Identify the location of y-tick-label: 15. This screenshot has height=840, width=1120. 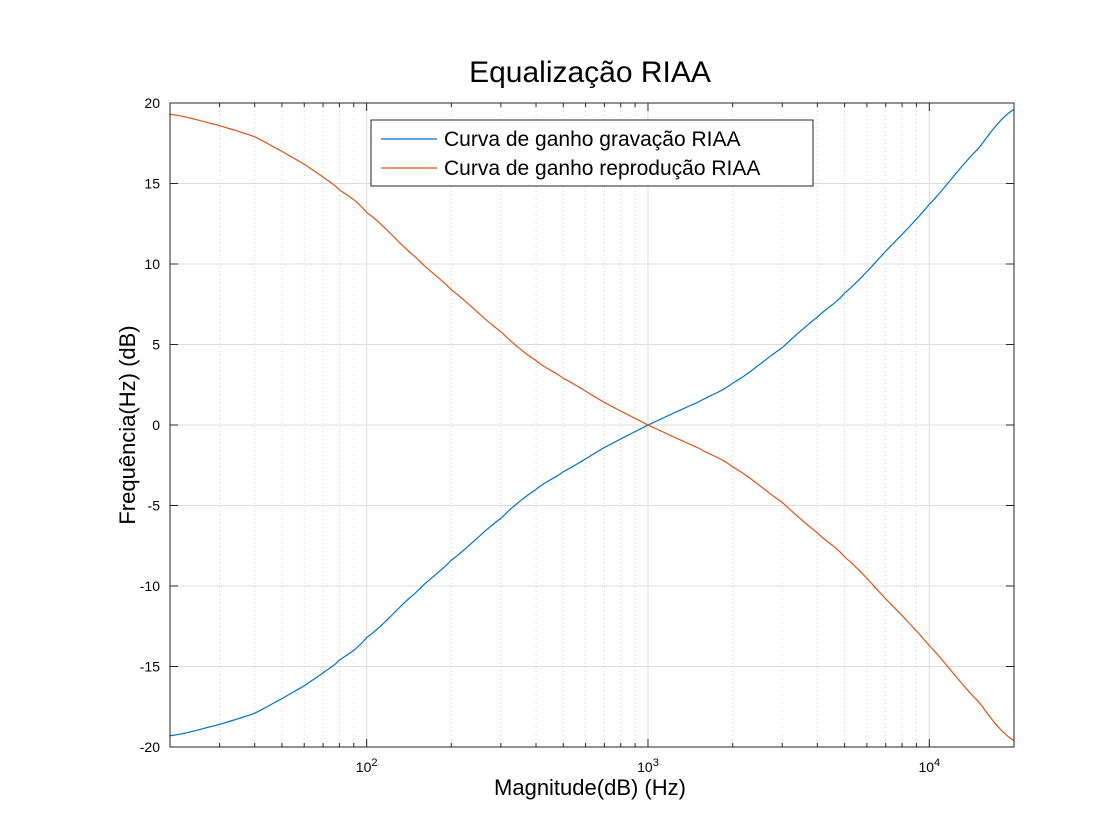
(152, 184).